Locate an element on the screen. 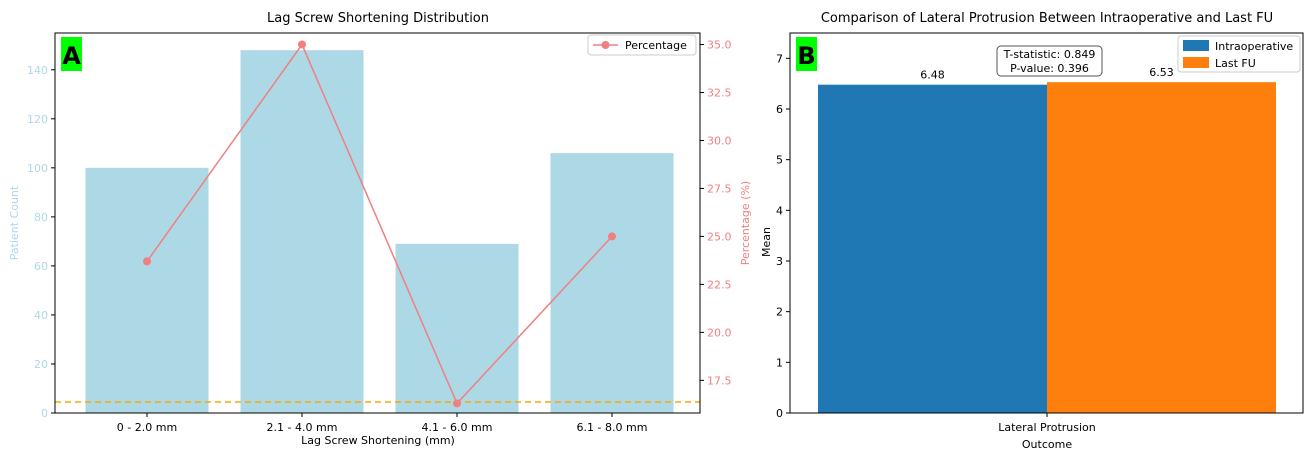  xtick-label: 2.1 - 4.0 mm is located at coordinates (302, 427).